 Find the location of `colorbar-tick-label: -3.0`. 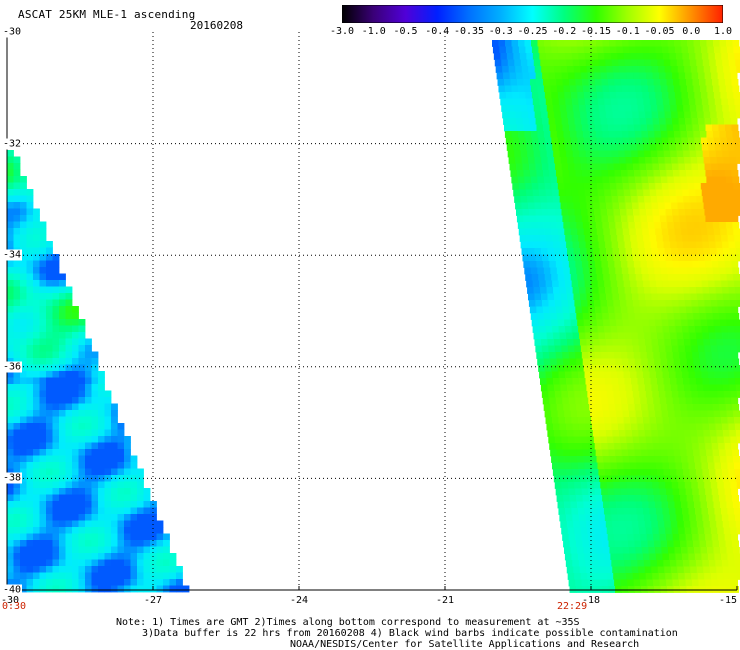

colorbar-tick-label: -3.0 is located at coordinates (342, 31).